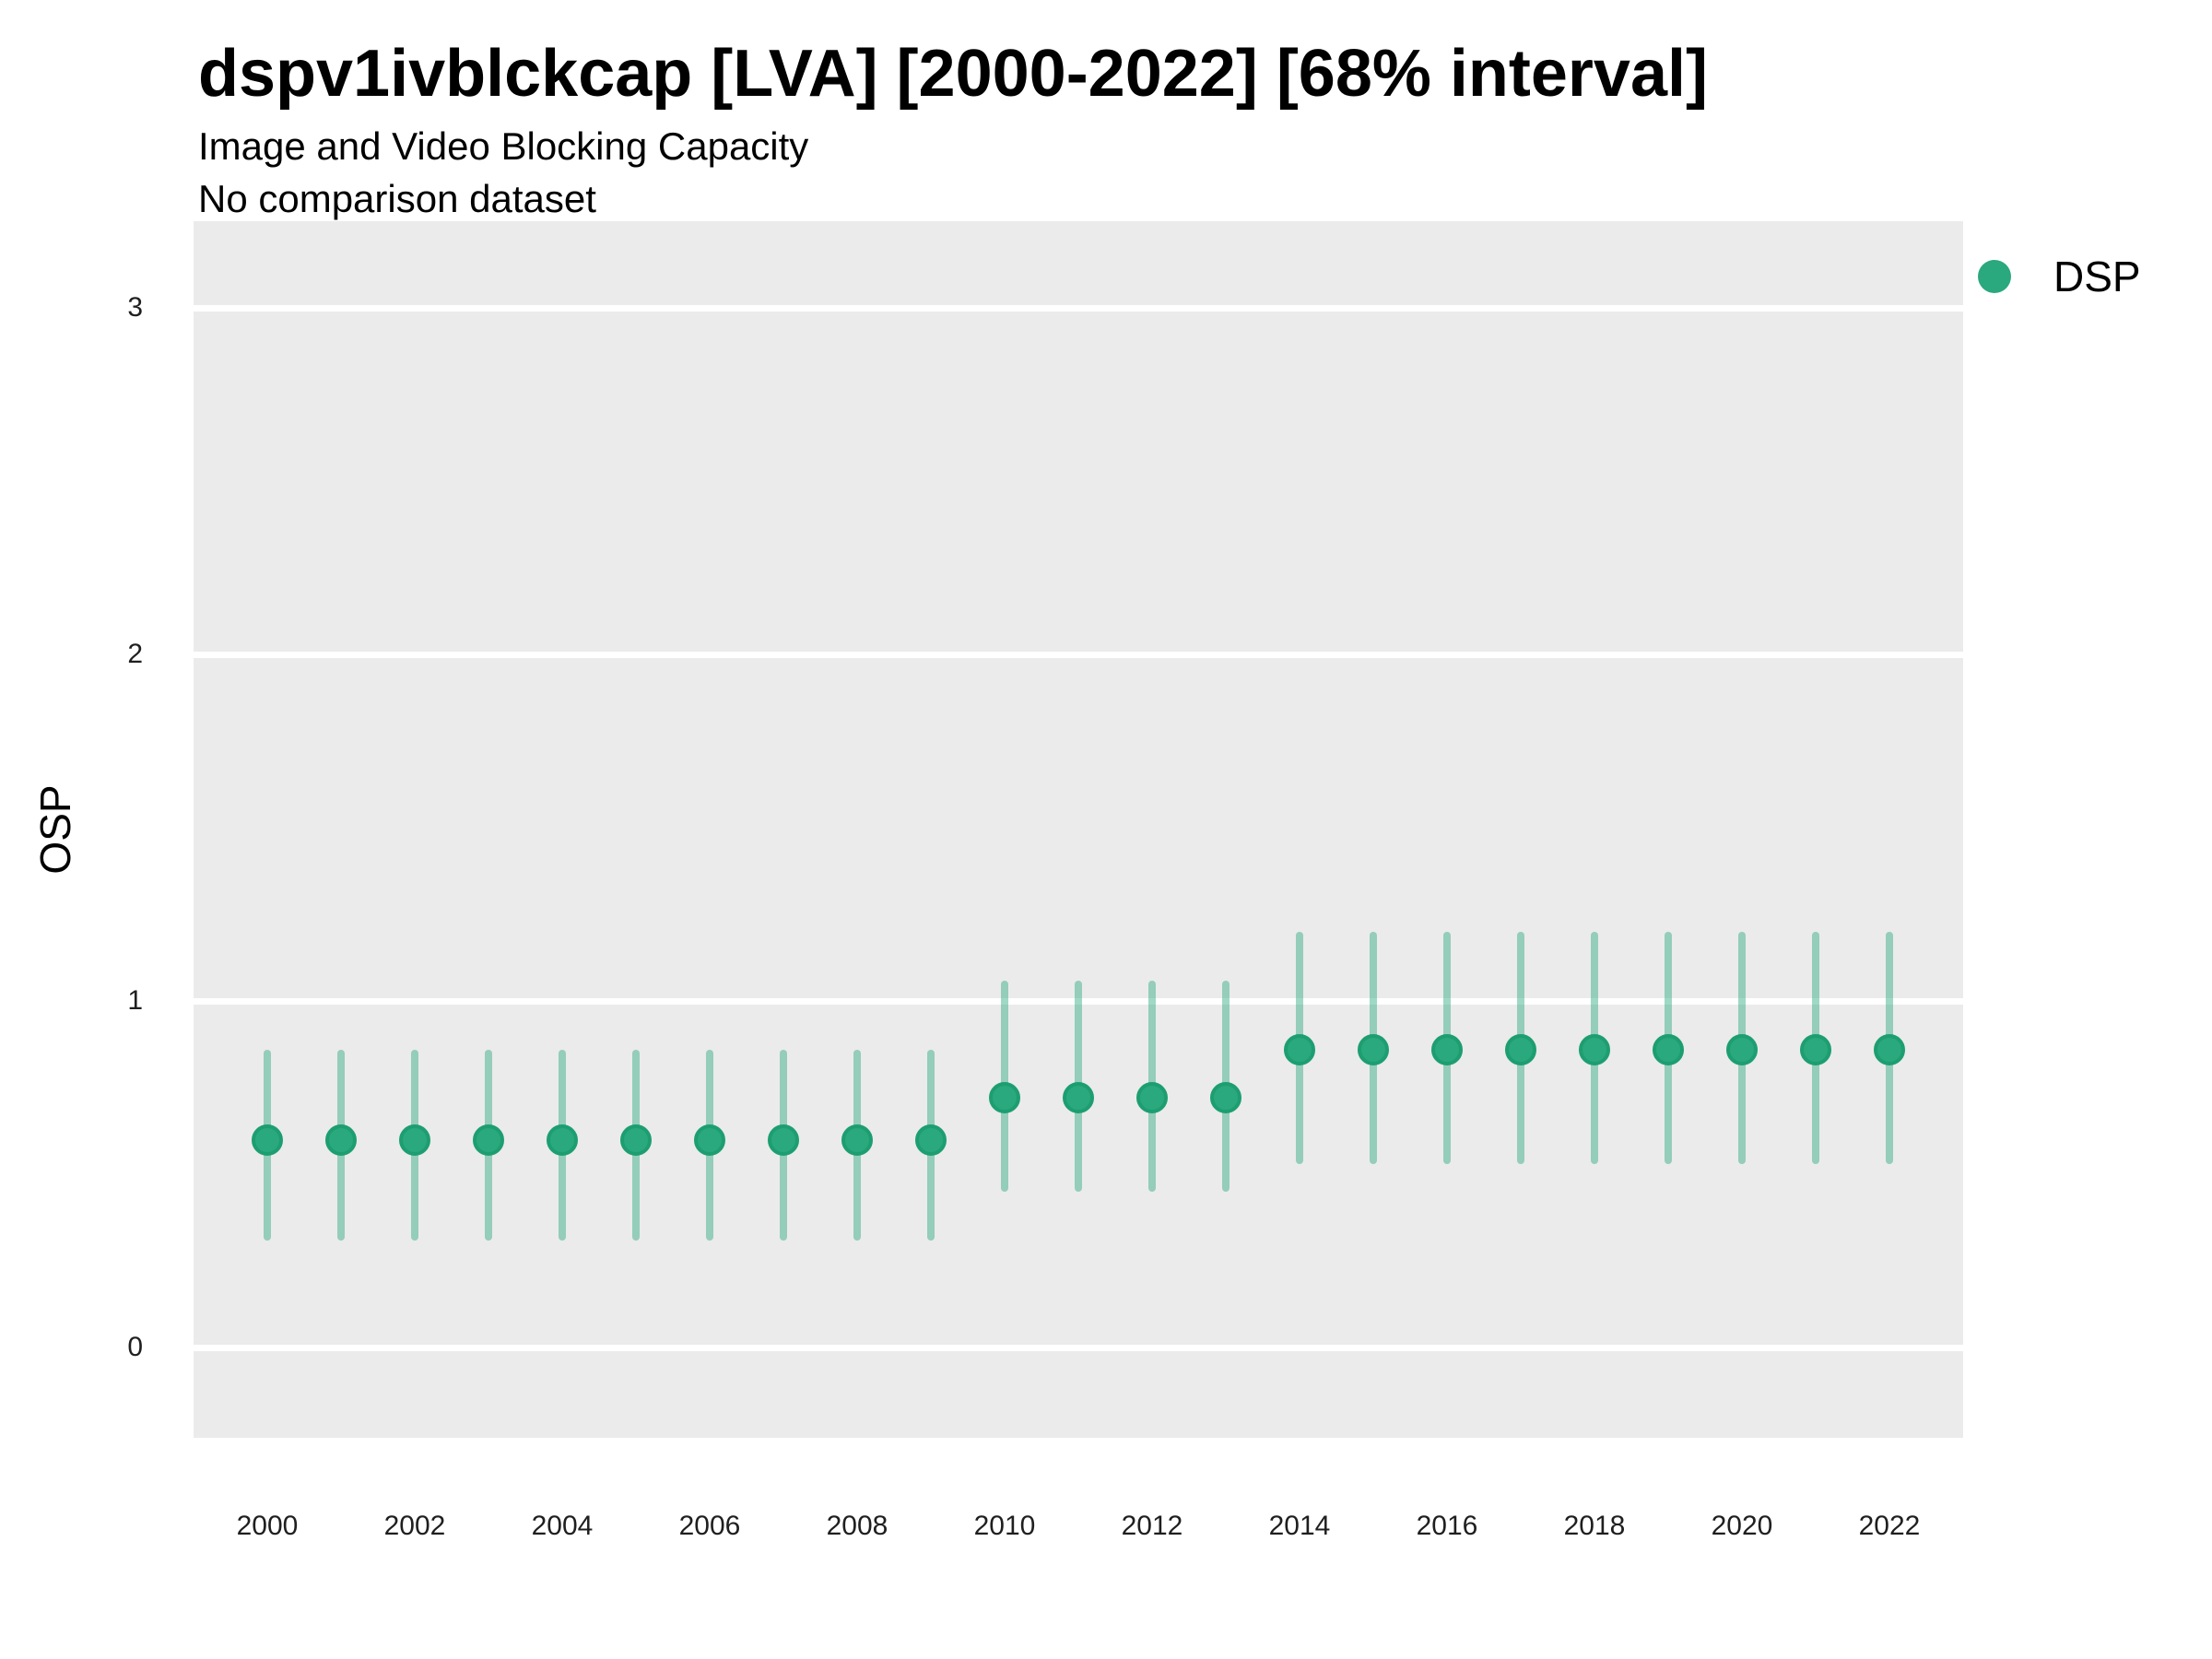  What do you see at coordinates (1994, 276) in the screenshot?
I see `legend-point-icon` at bounding box center [1994, 276].